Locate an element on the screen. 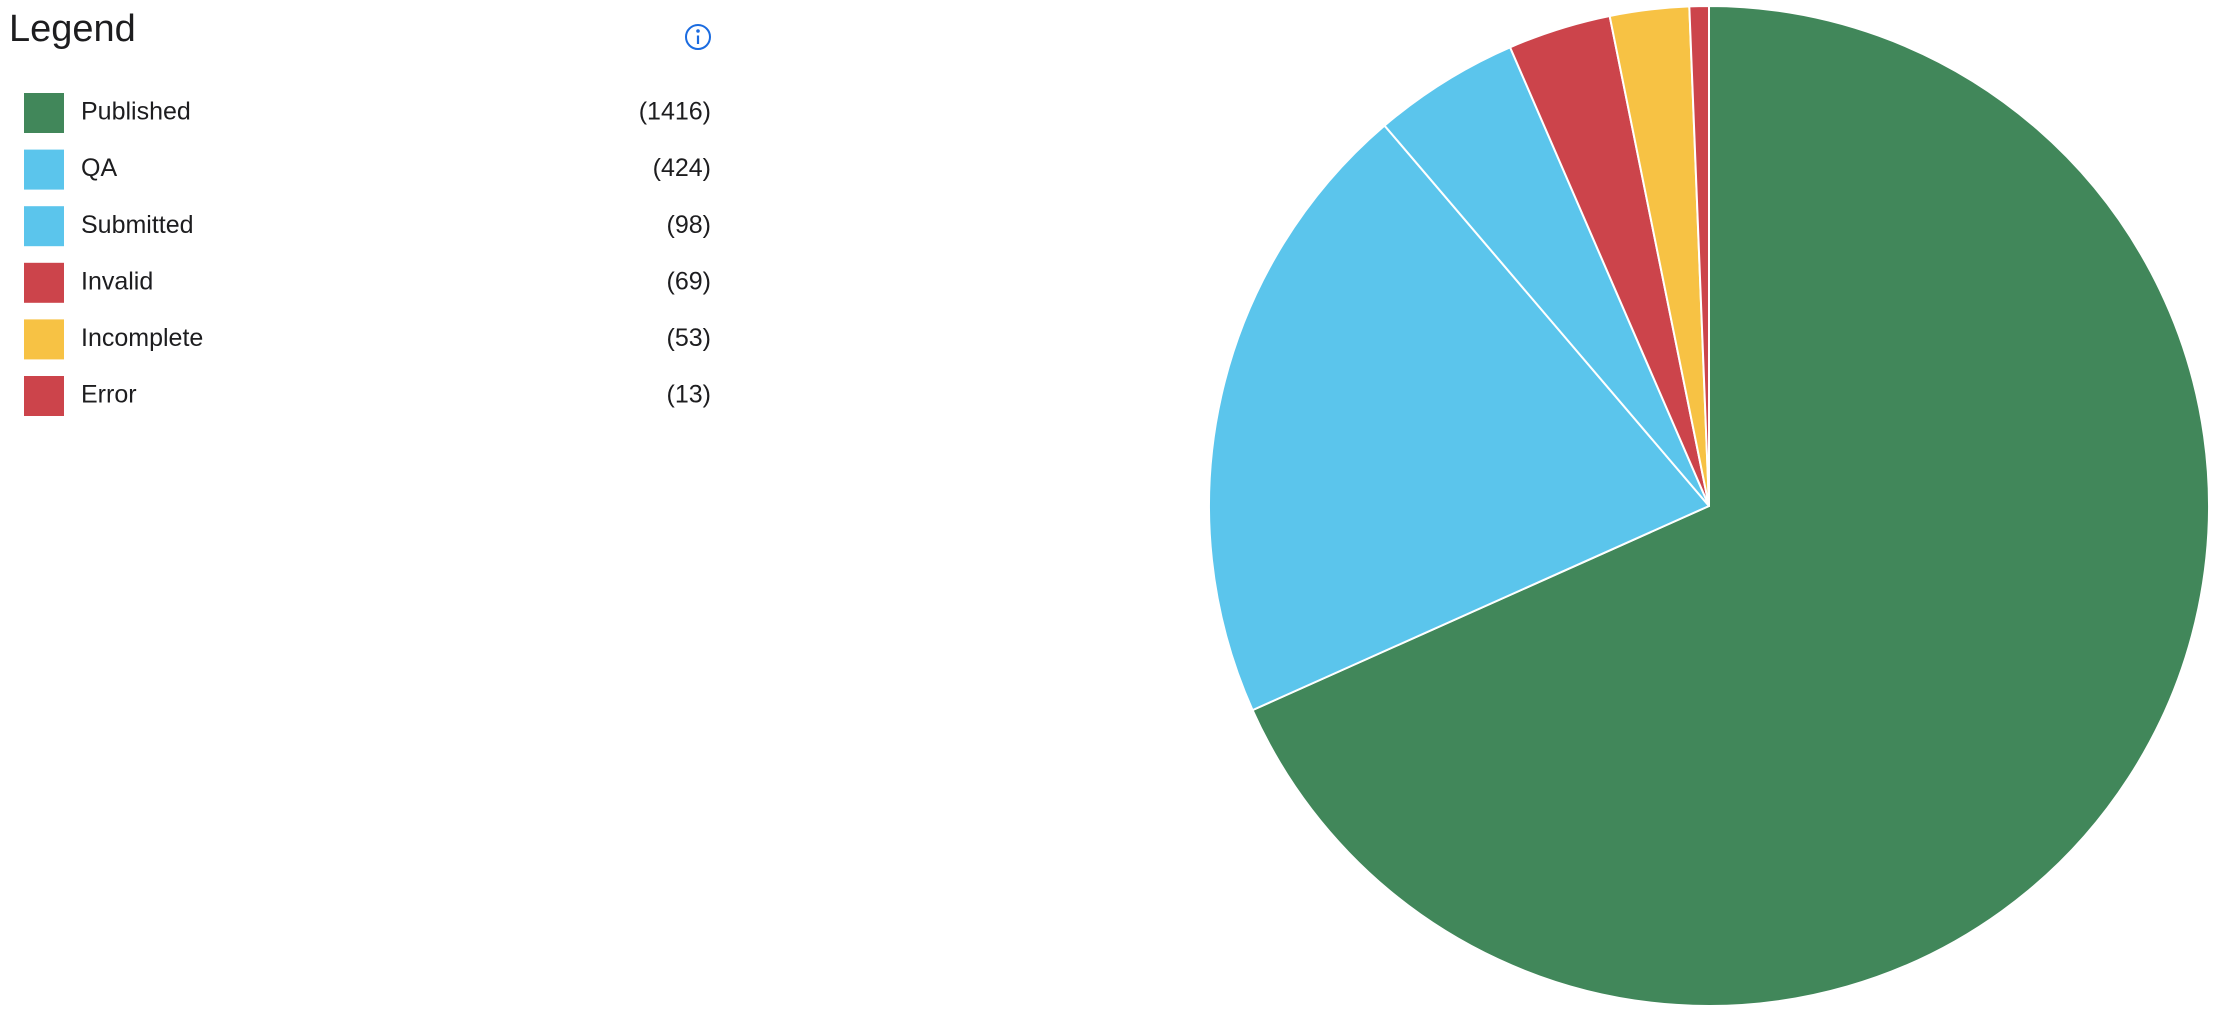 Image resolution: width=2218 pixels, height=1016 pixels. legend-label: Incomplete is located at coordinates (142, 338).